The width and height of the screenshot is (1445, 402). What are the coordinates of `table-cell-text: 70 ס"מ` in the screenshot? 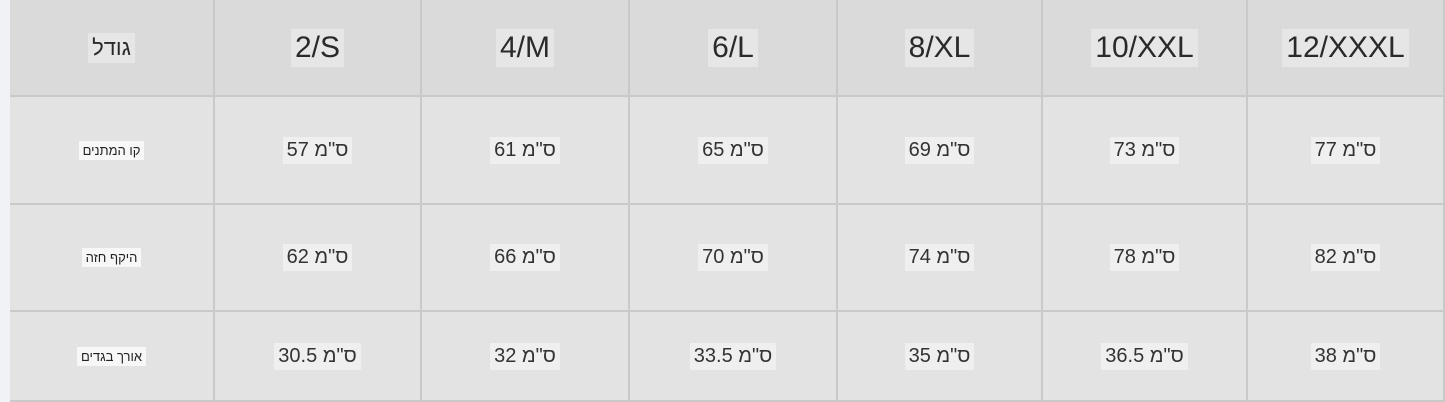 It's located at (733, 257).